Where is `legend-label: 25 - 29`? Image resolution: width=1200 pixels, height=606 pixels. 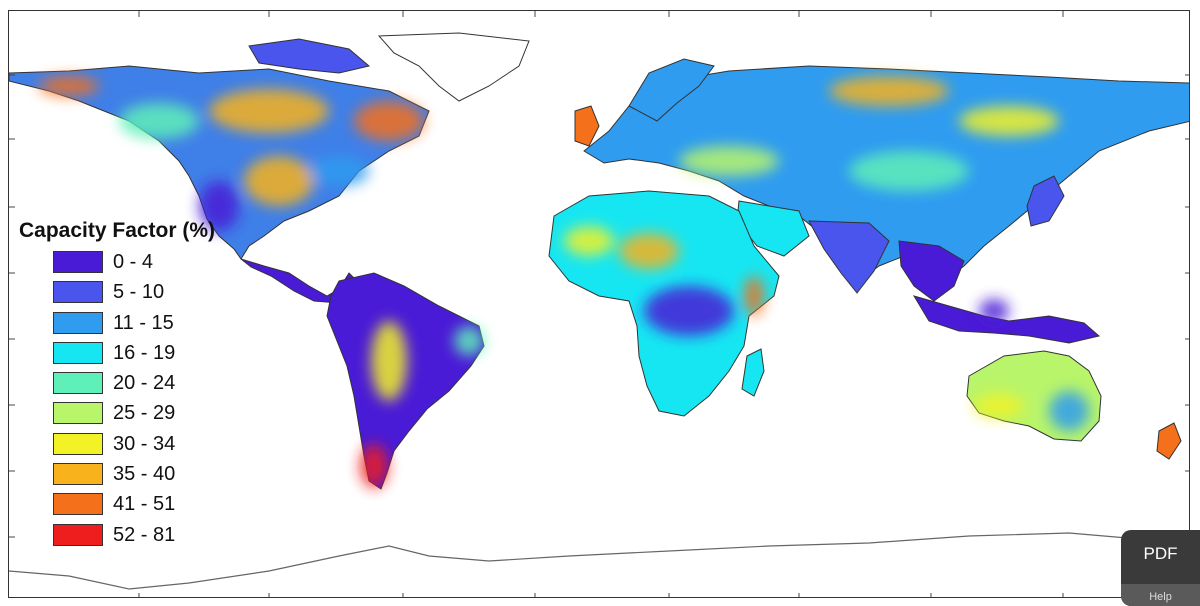
legend-label: 25 - 29 is located at coordinates (144, 413).